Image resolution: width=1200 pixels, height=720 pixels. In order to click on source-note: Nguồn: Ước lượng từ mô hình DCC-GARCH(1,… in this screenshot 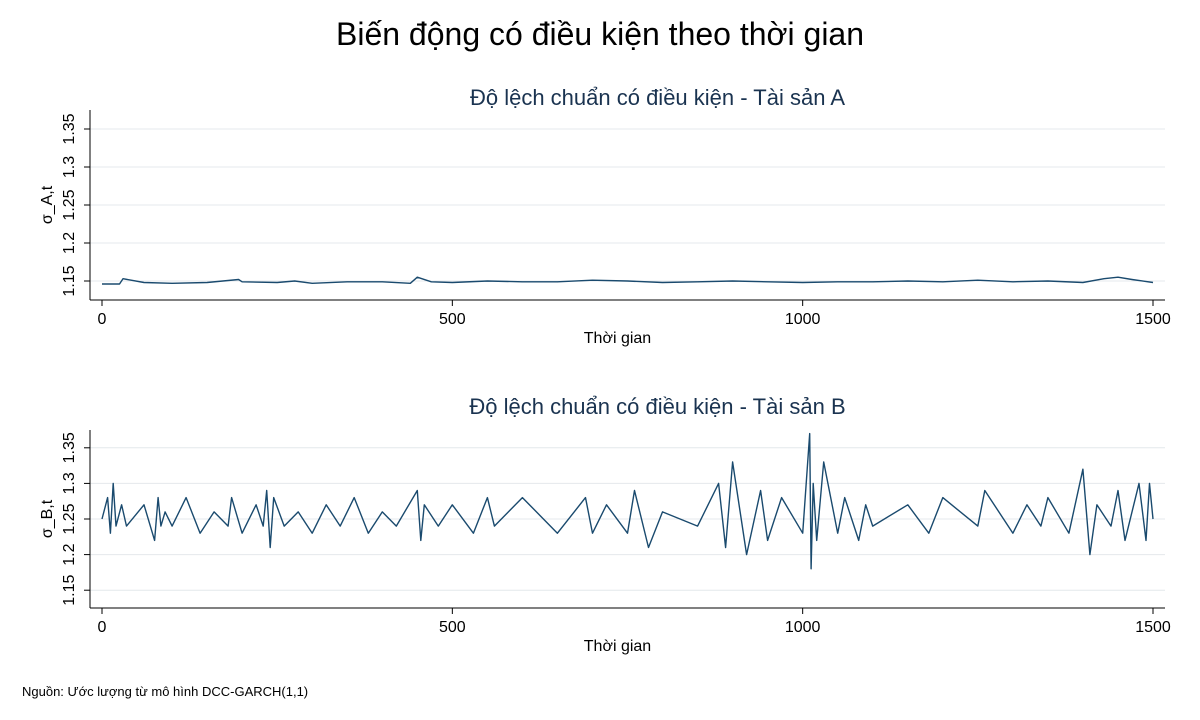, I will do `click(165, 691)`.